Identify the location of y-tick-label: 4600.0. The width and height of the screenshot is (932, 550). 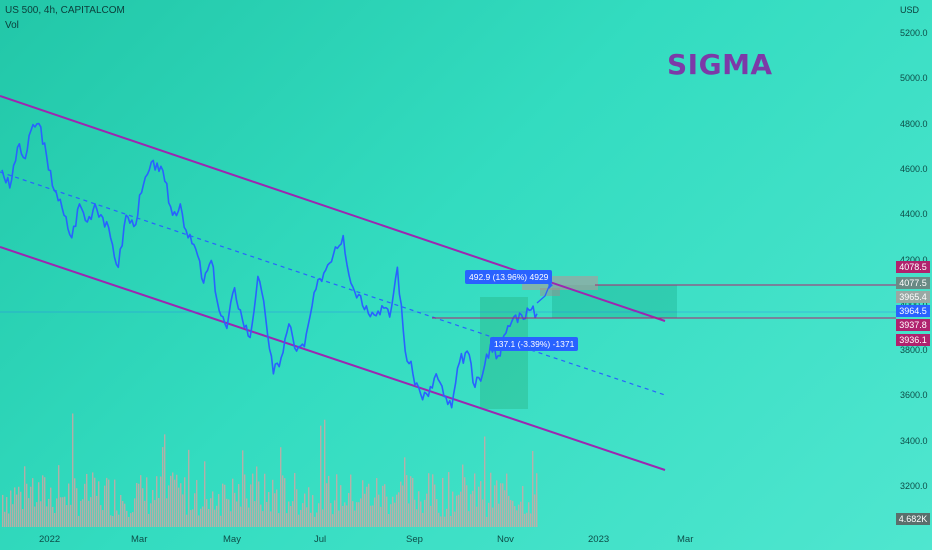
(914, 168).